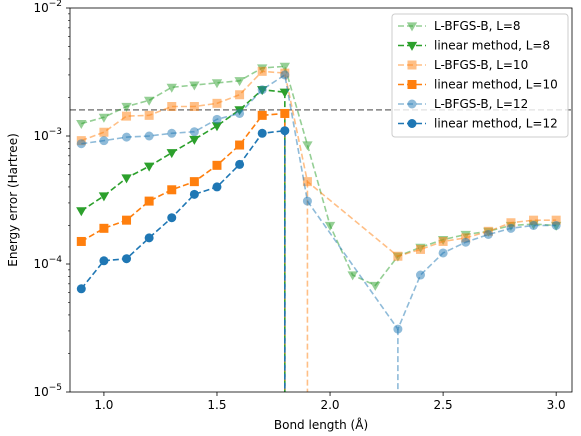 This screenshot has width=581, height=436. Describe the element at coordinates (478, 85) in the screenshot. I see `legend-item: linear method, L=10` at that location.